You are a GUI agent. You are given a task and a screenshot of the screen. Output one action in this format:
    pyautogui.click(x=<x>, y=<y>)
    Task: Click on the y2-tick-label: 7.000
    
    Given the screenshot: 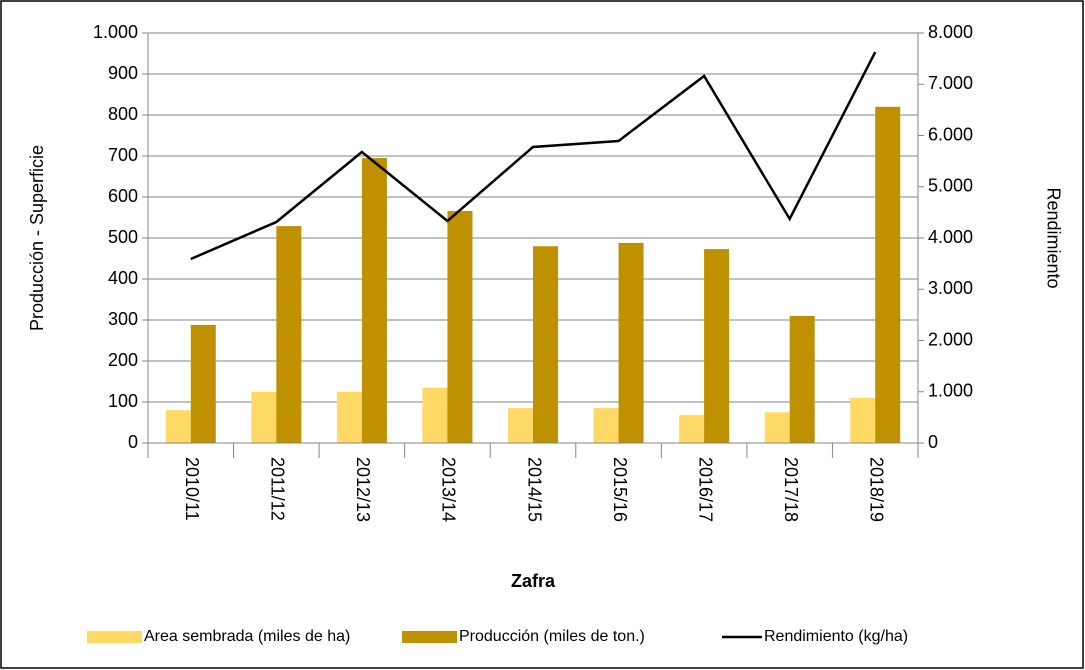 What is the action you would take?
    pyautogui.click(x=950, y=83)
    